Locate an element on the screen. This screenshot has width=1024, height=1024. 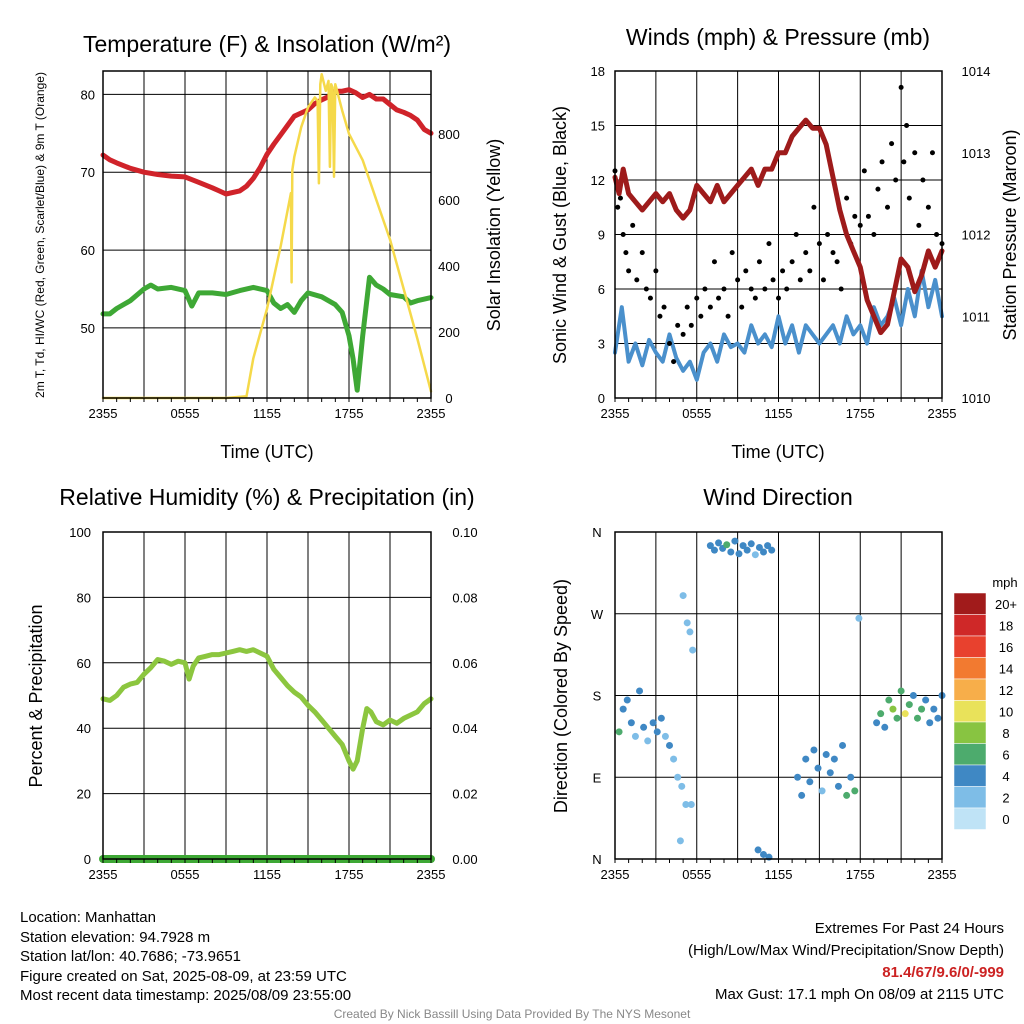
panel1-ylabel-right: Solar Insolation (Yellow) is located at coordinates (494, 235).